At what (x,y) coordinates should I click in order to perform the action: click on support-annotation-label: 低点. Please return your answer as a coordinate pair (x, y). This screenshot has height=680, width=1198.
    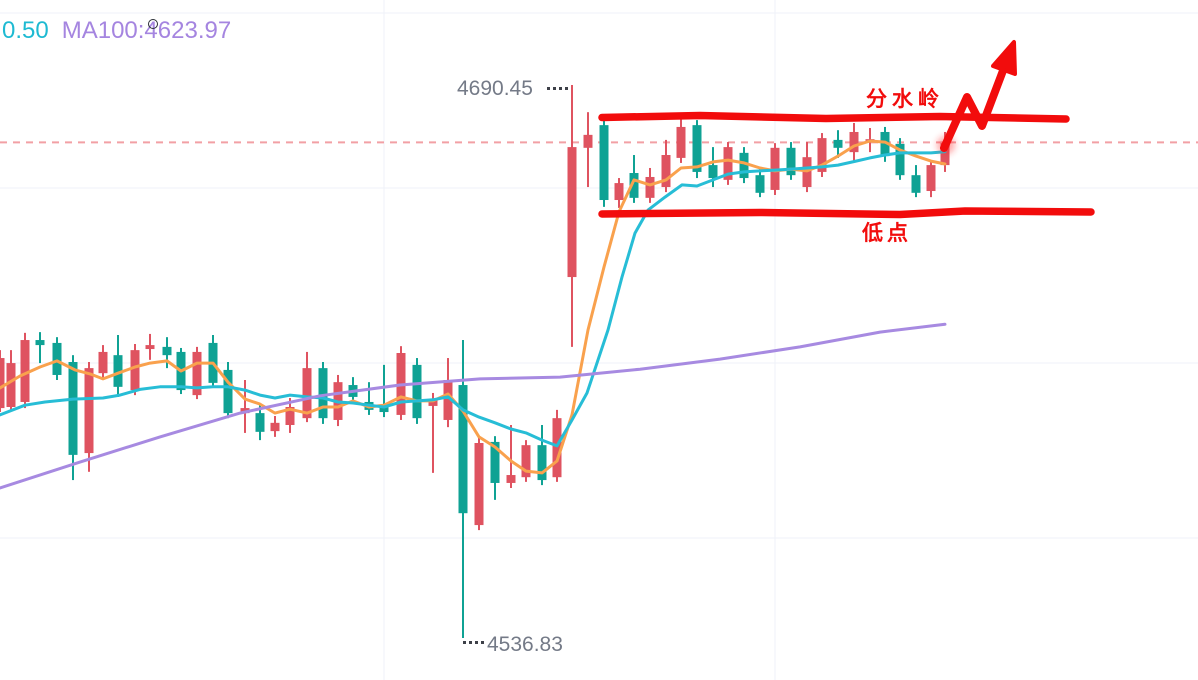
    Looking at the image, I should click on (887, 233).